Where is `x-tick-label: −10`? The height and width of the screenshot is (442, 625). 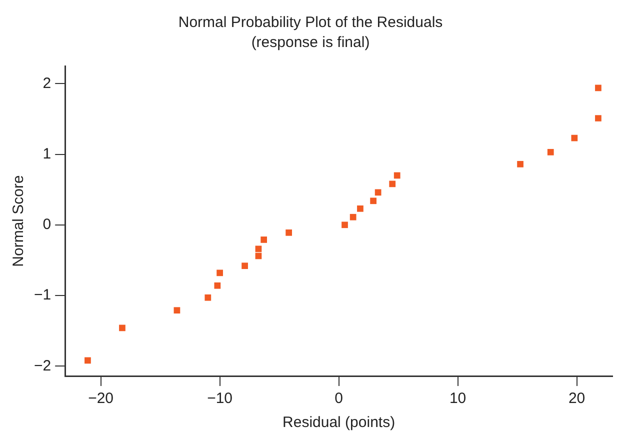 x-tick-label: −10 is located at coordinates (220, 399).